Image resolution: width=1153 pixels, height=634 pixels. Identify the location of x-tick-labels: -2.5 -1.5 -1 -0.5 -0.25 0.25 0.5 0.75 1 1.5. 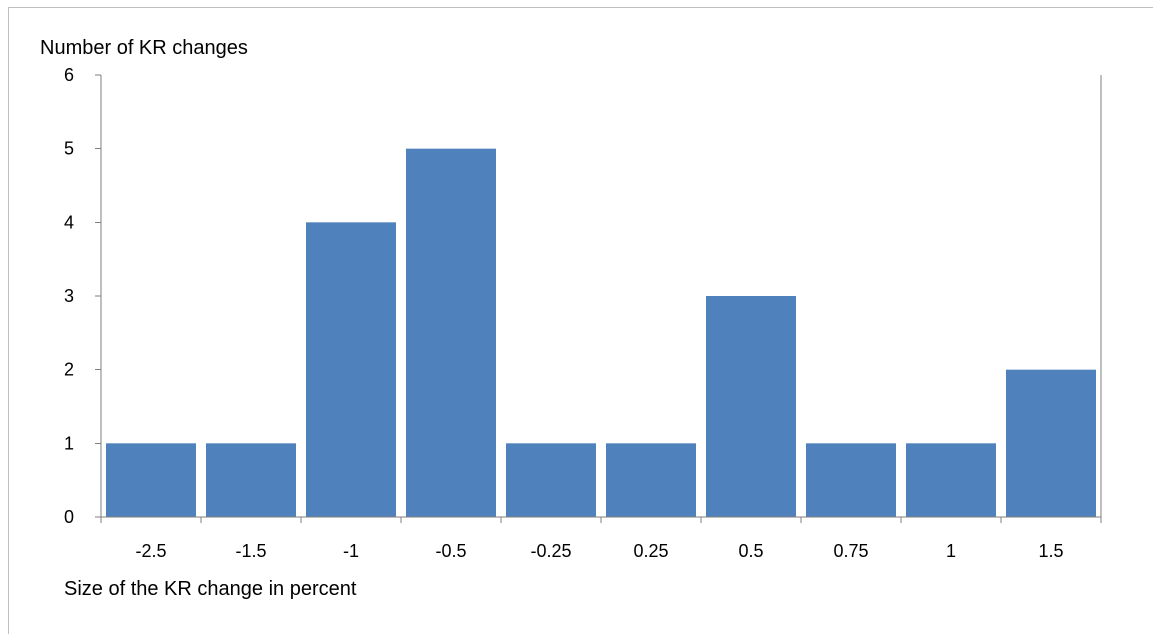
(599, 551).